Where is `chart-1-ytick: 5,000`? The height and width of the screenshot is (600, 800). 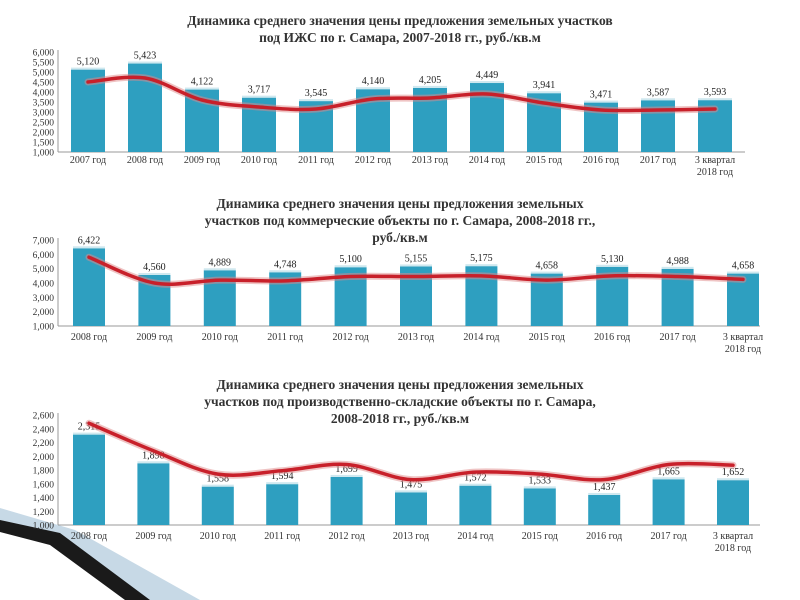 chart-1-ytick: 5,000 is located at coordinates (44, 74).